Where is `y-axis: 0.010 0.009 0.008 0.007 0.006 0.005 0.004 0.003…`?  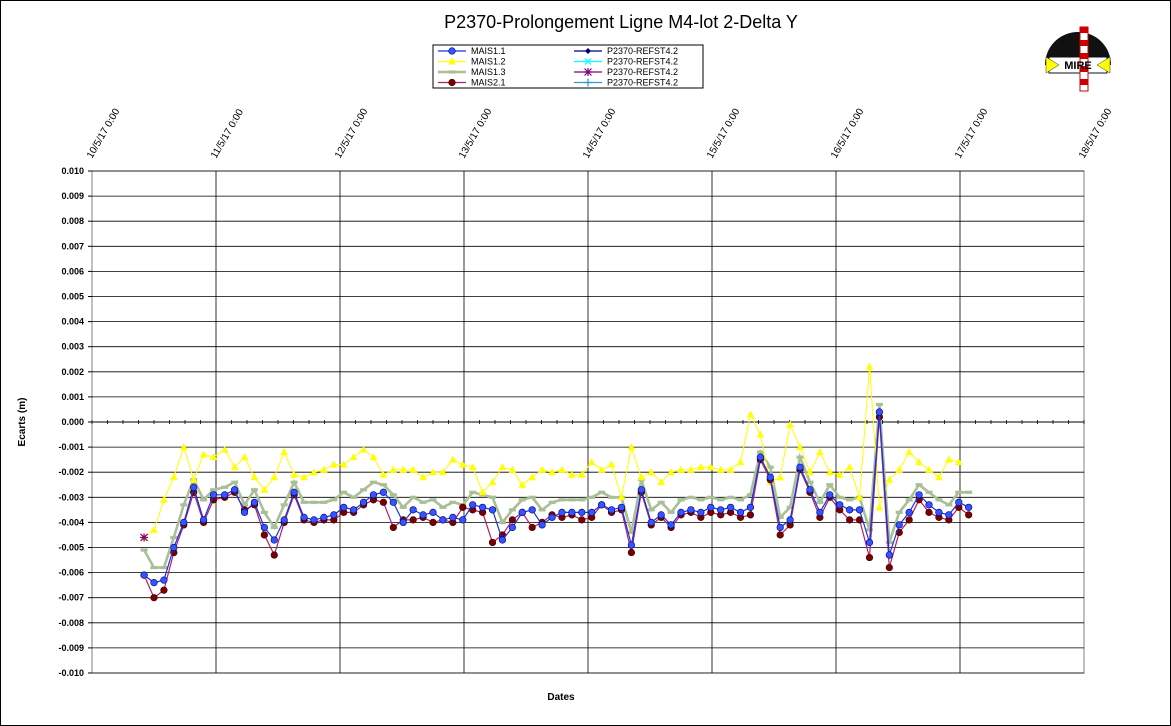 y-axis: 0.010 0.009 0.008 0.007 0.006 0.005 0.004 0.003… is located at coordinates (75, 422).